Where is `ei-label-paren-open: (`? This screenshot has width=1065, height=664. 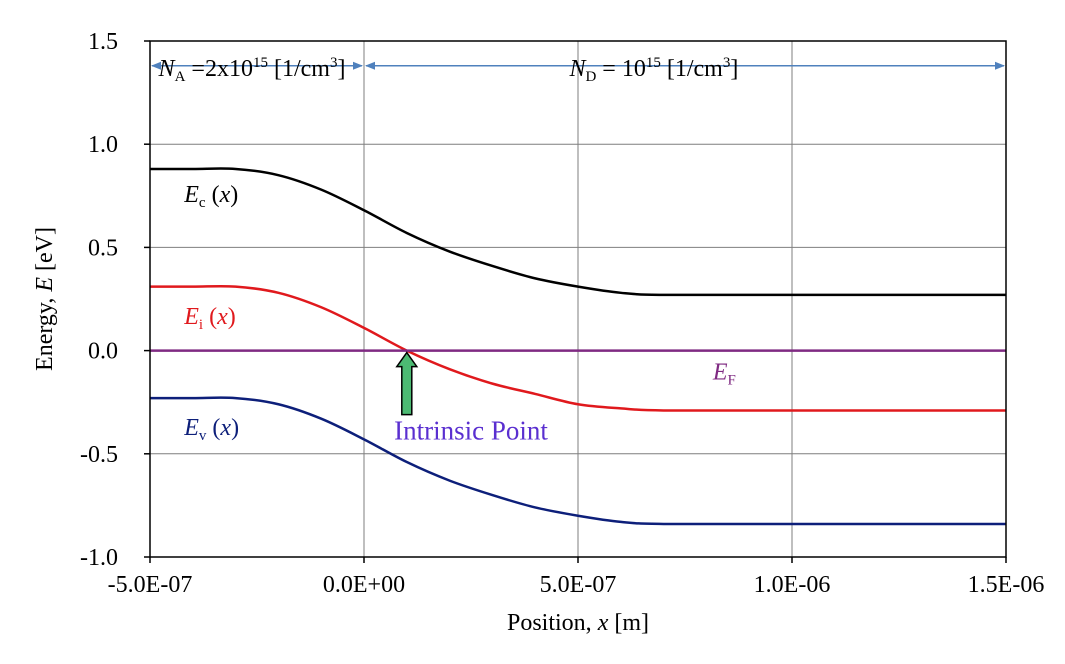 ei-label-paren-open: ( is located at coordinates (210, 317).